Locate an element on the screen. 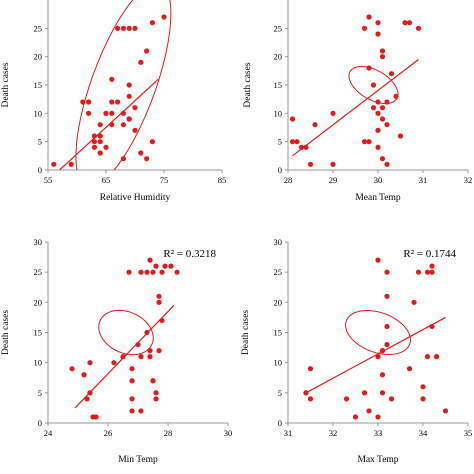  chart-4-x-tick-label: 32 is located at coordinates (333, 433).